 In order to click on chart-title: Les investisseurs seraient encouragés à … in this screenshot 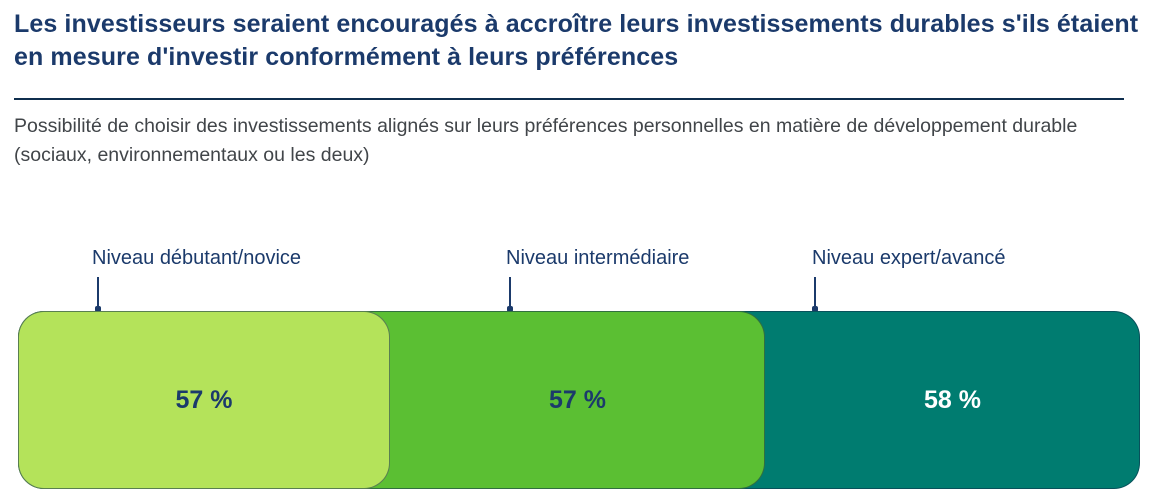, I will do `click(576, 40)`.